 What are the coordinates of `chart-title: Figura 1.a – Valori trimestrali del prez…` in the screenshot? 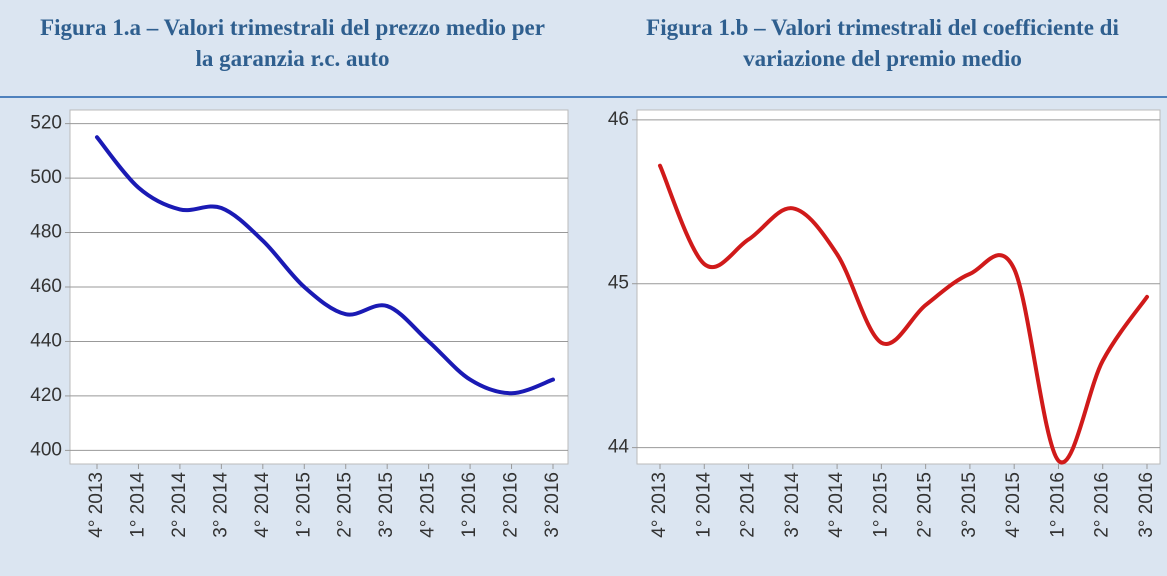 It's located at (292, 43).